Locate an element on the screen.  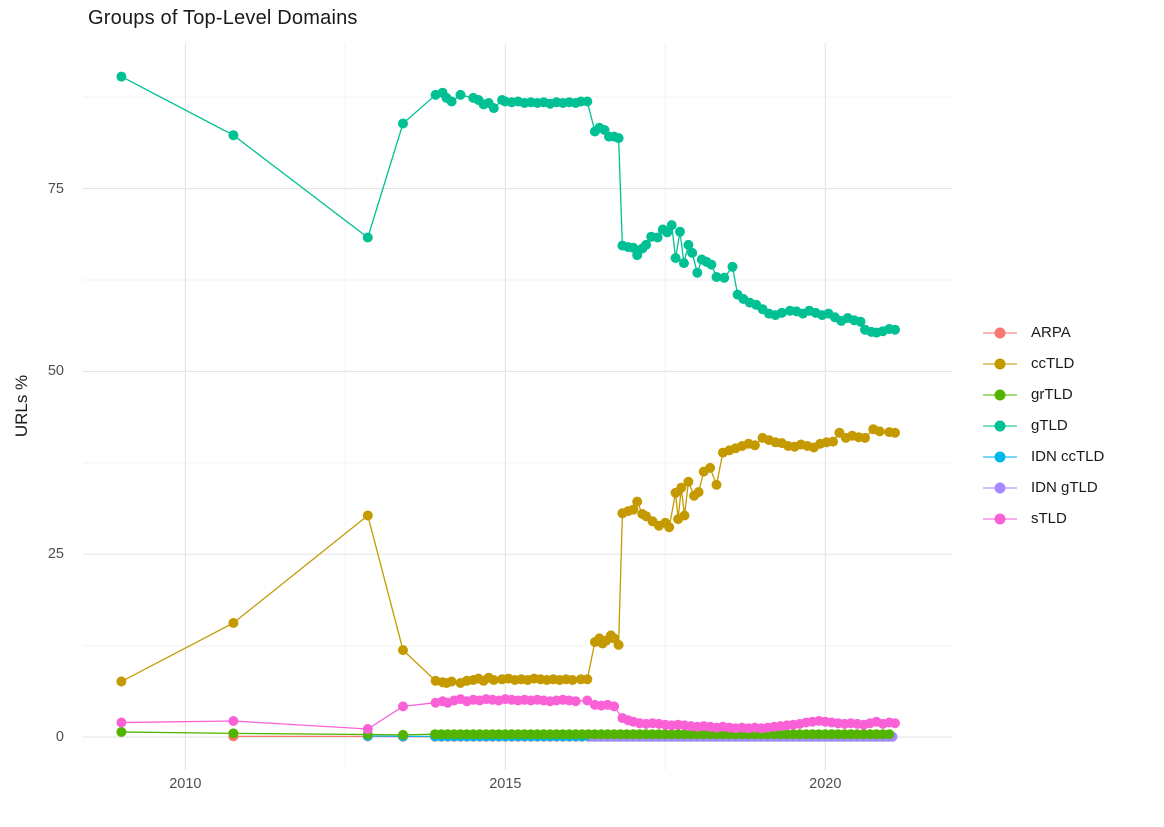
legend: ARPA ccTLD grTLD gTLD IDN ccTLD IDN gTLD sTLD is located at coordinates (1043, 425).